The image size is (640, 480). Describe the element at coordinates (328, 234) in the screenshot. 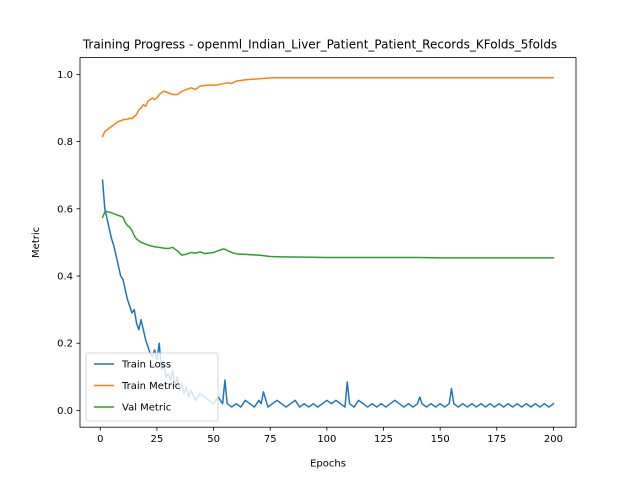

I see `series-line-val-metric` at that location.